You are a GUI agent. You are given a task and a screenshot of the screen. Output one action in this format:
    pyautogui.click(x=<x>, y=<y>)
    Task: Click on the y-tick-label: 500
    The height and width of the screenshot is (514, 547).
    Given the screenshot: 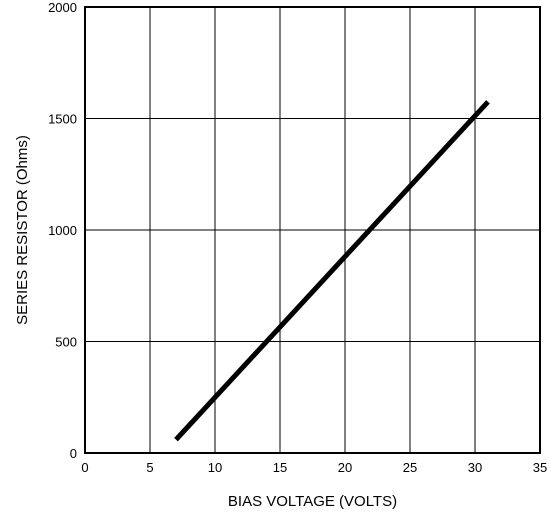 What is the action you would take?
    pyautogui.click(x=66, y=342)
    